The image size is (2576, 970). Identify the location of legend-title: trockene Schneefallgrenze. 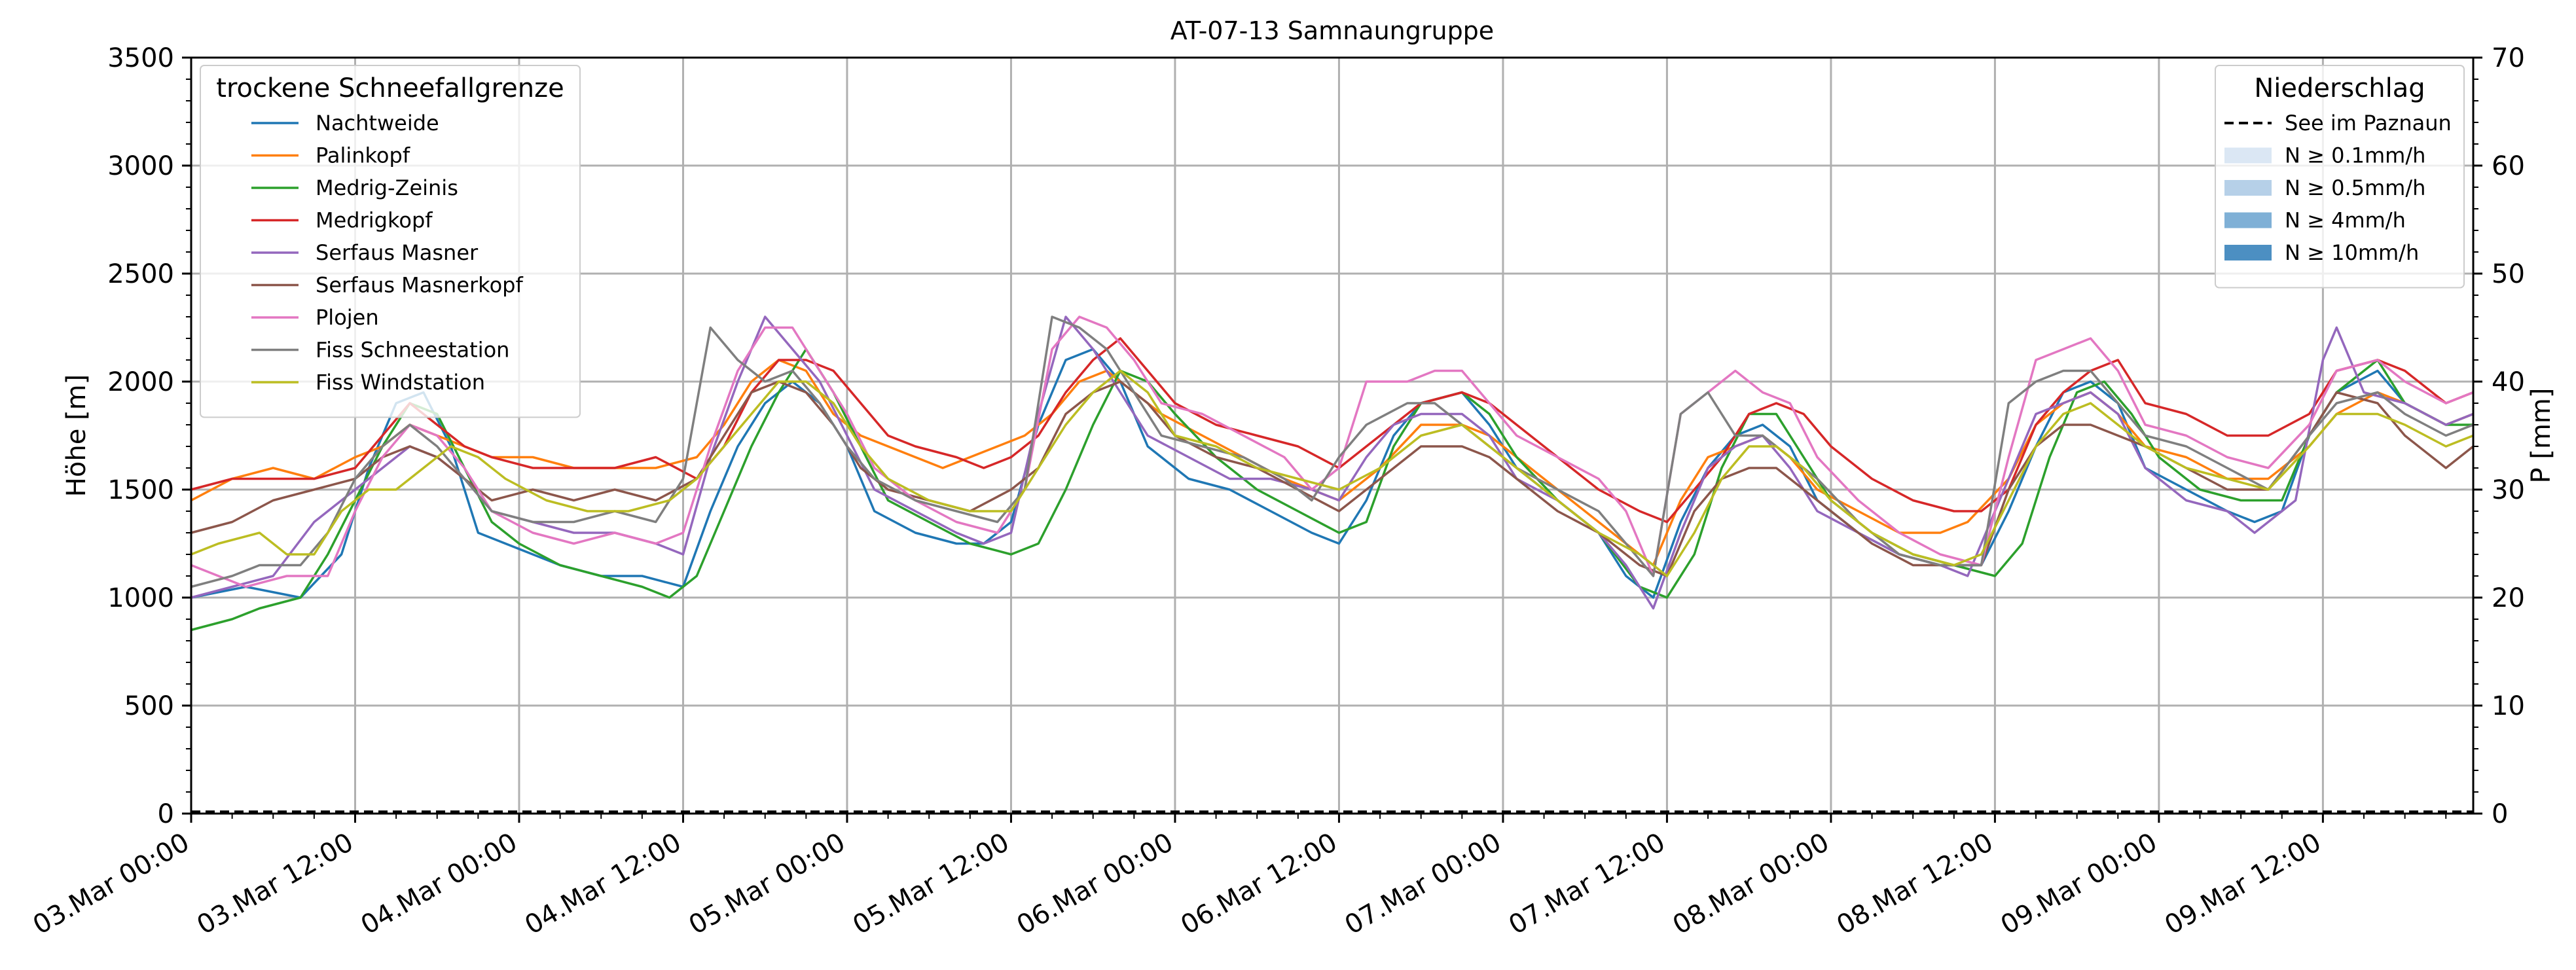
(390, 88).